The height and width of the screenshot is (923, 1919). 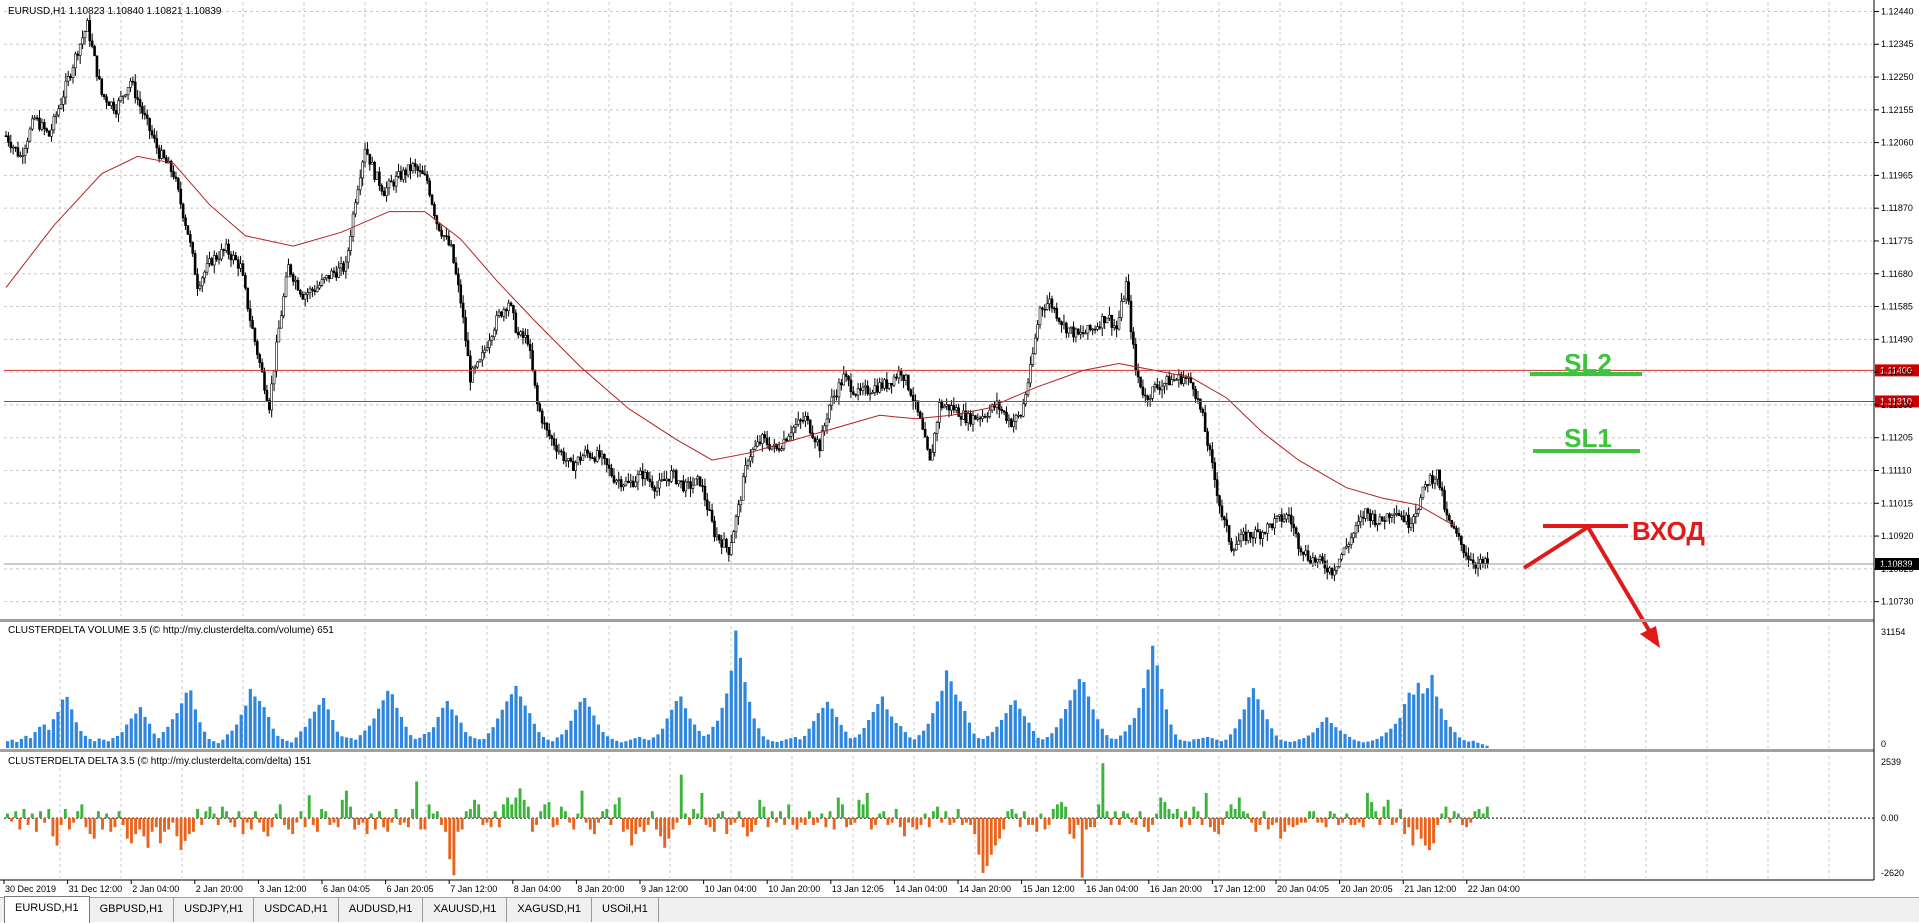 What do you see at coordinates (1896, 470) in the screenshot?
I see `price-tick-label: 1.11110` at bounding box center [1896, 470].